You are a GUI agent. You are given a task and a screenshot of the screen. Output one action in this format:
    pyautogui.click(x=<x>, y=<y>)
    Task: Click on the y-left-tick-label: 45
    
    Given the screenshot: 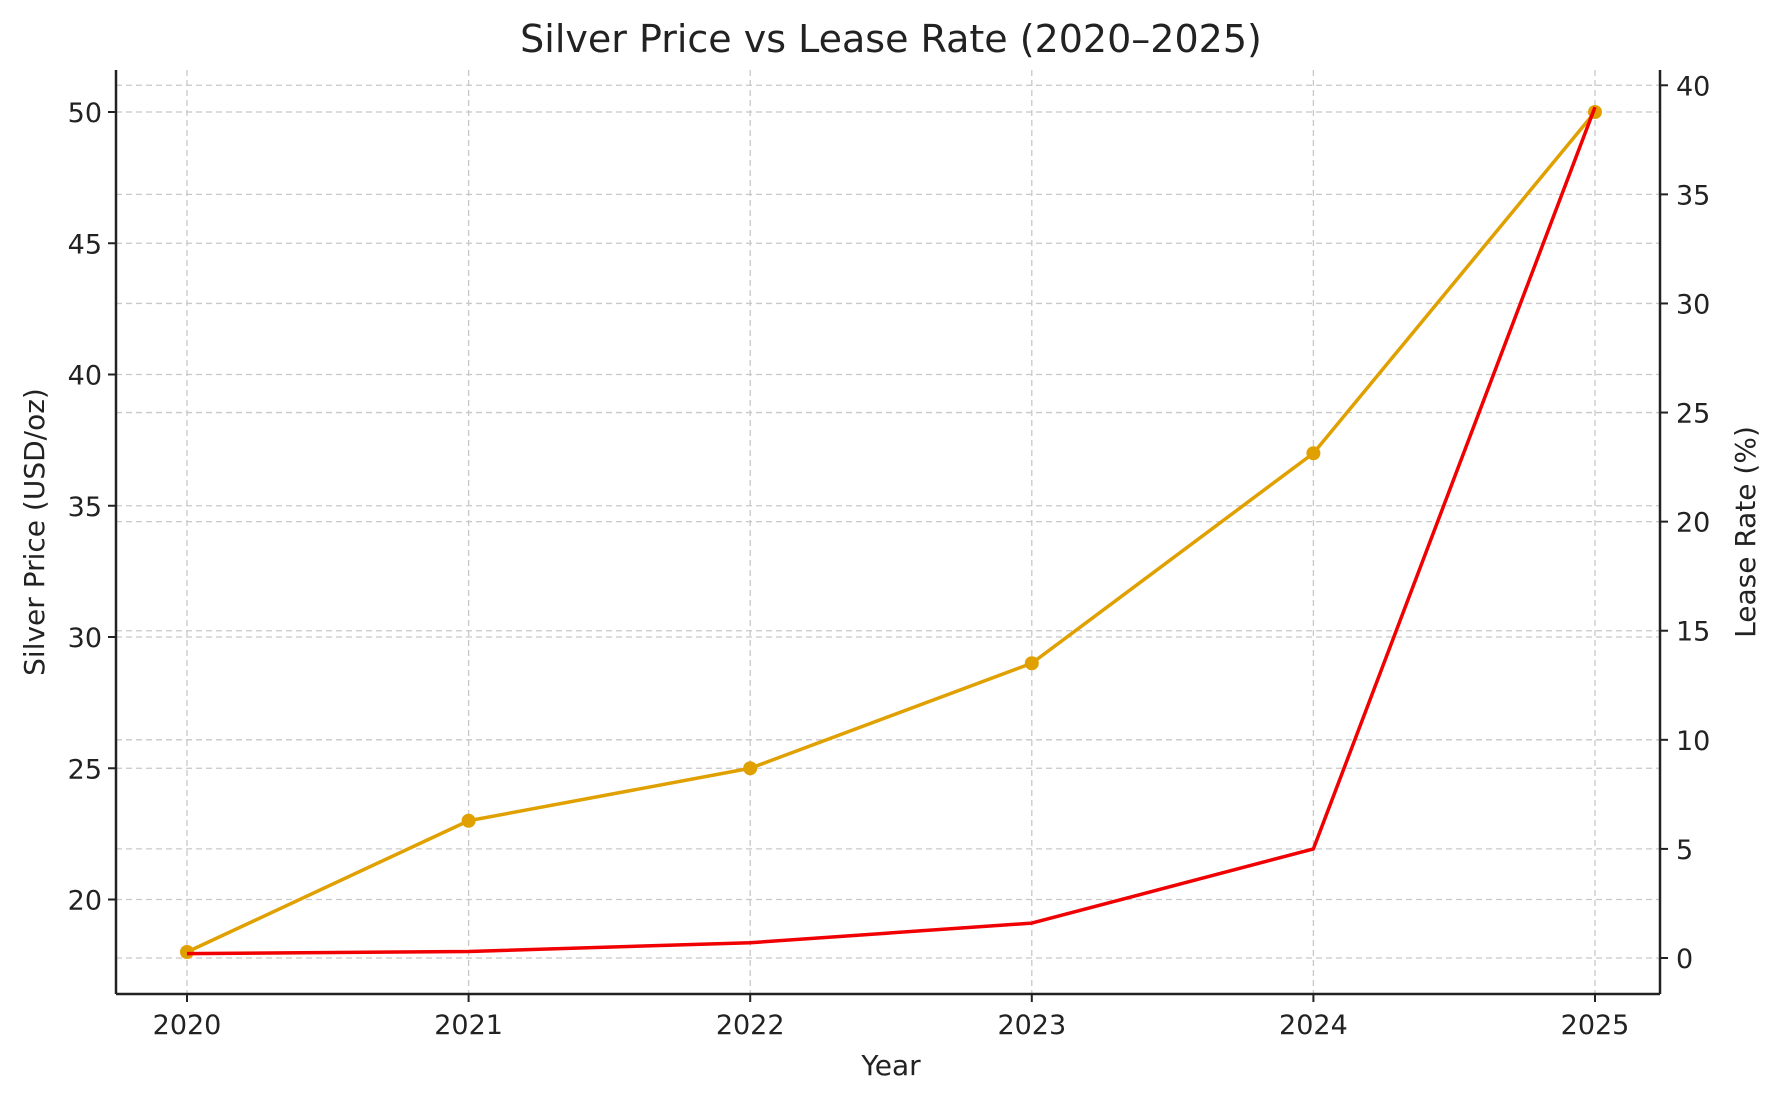 What is the action you would take?
    pyautogui.click(x=85, y=244)
    